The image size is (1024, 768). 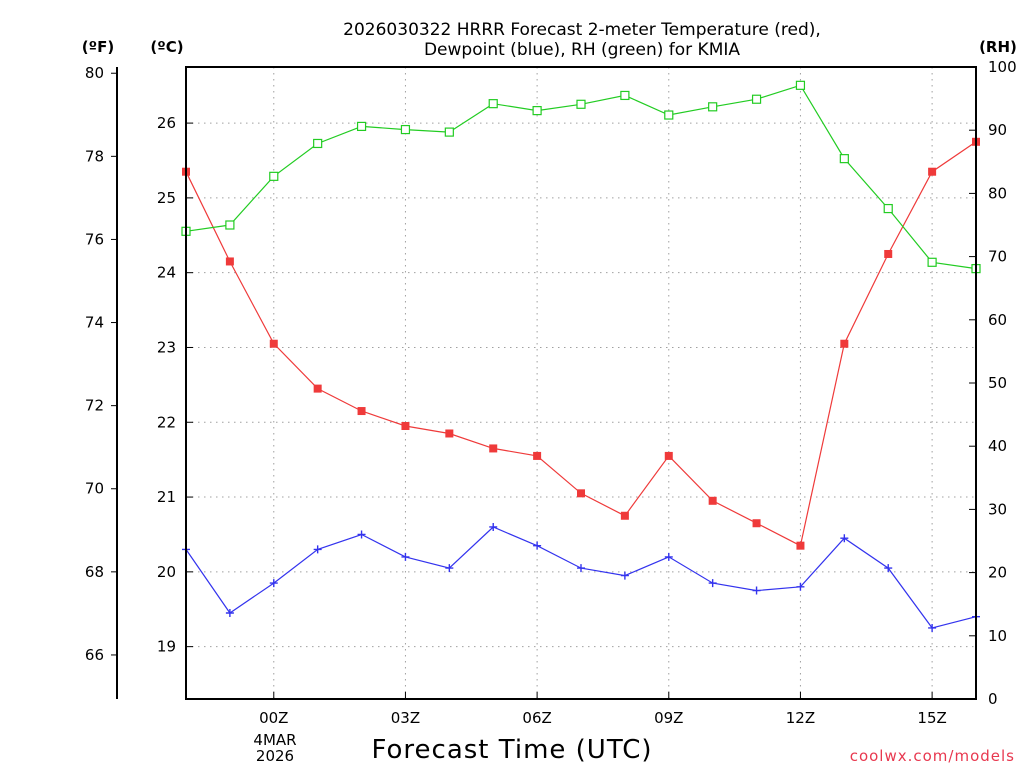 What do you see at coordinates (166, 572) in the screenshot?
I see `celsius-tick-label: 20` at bounding box center [166, 572].